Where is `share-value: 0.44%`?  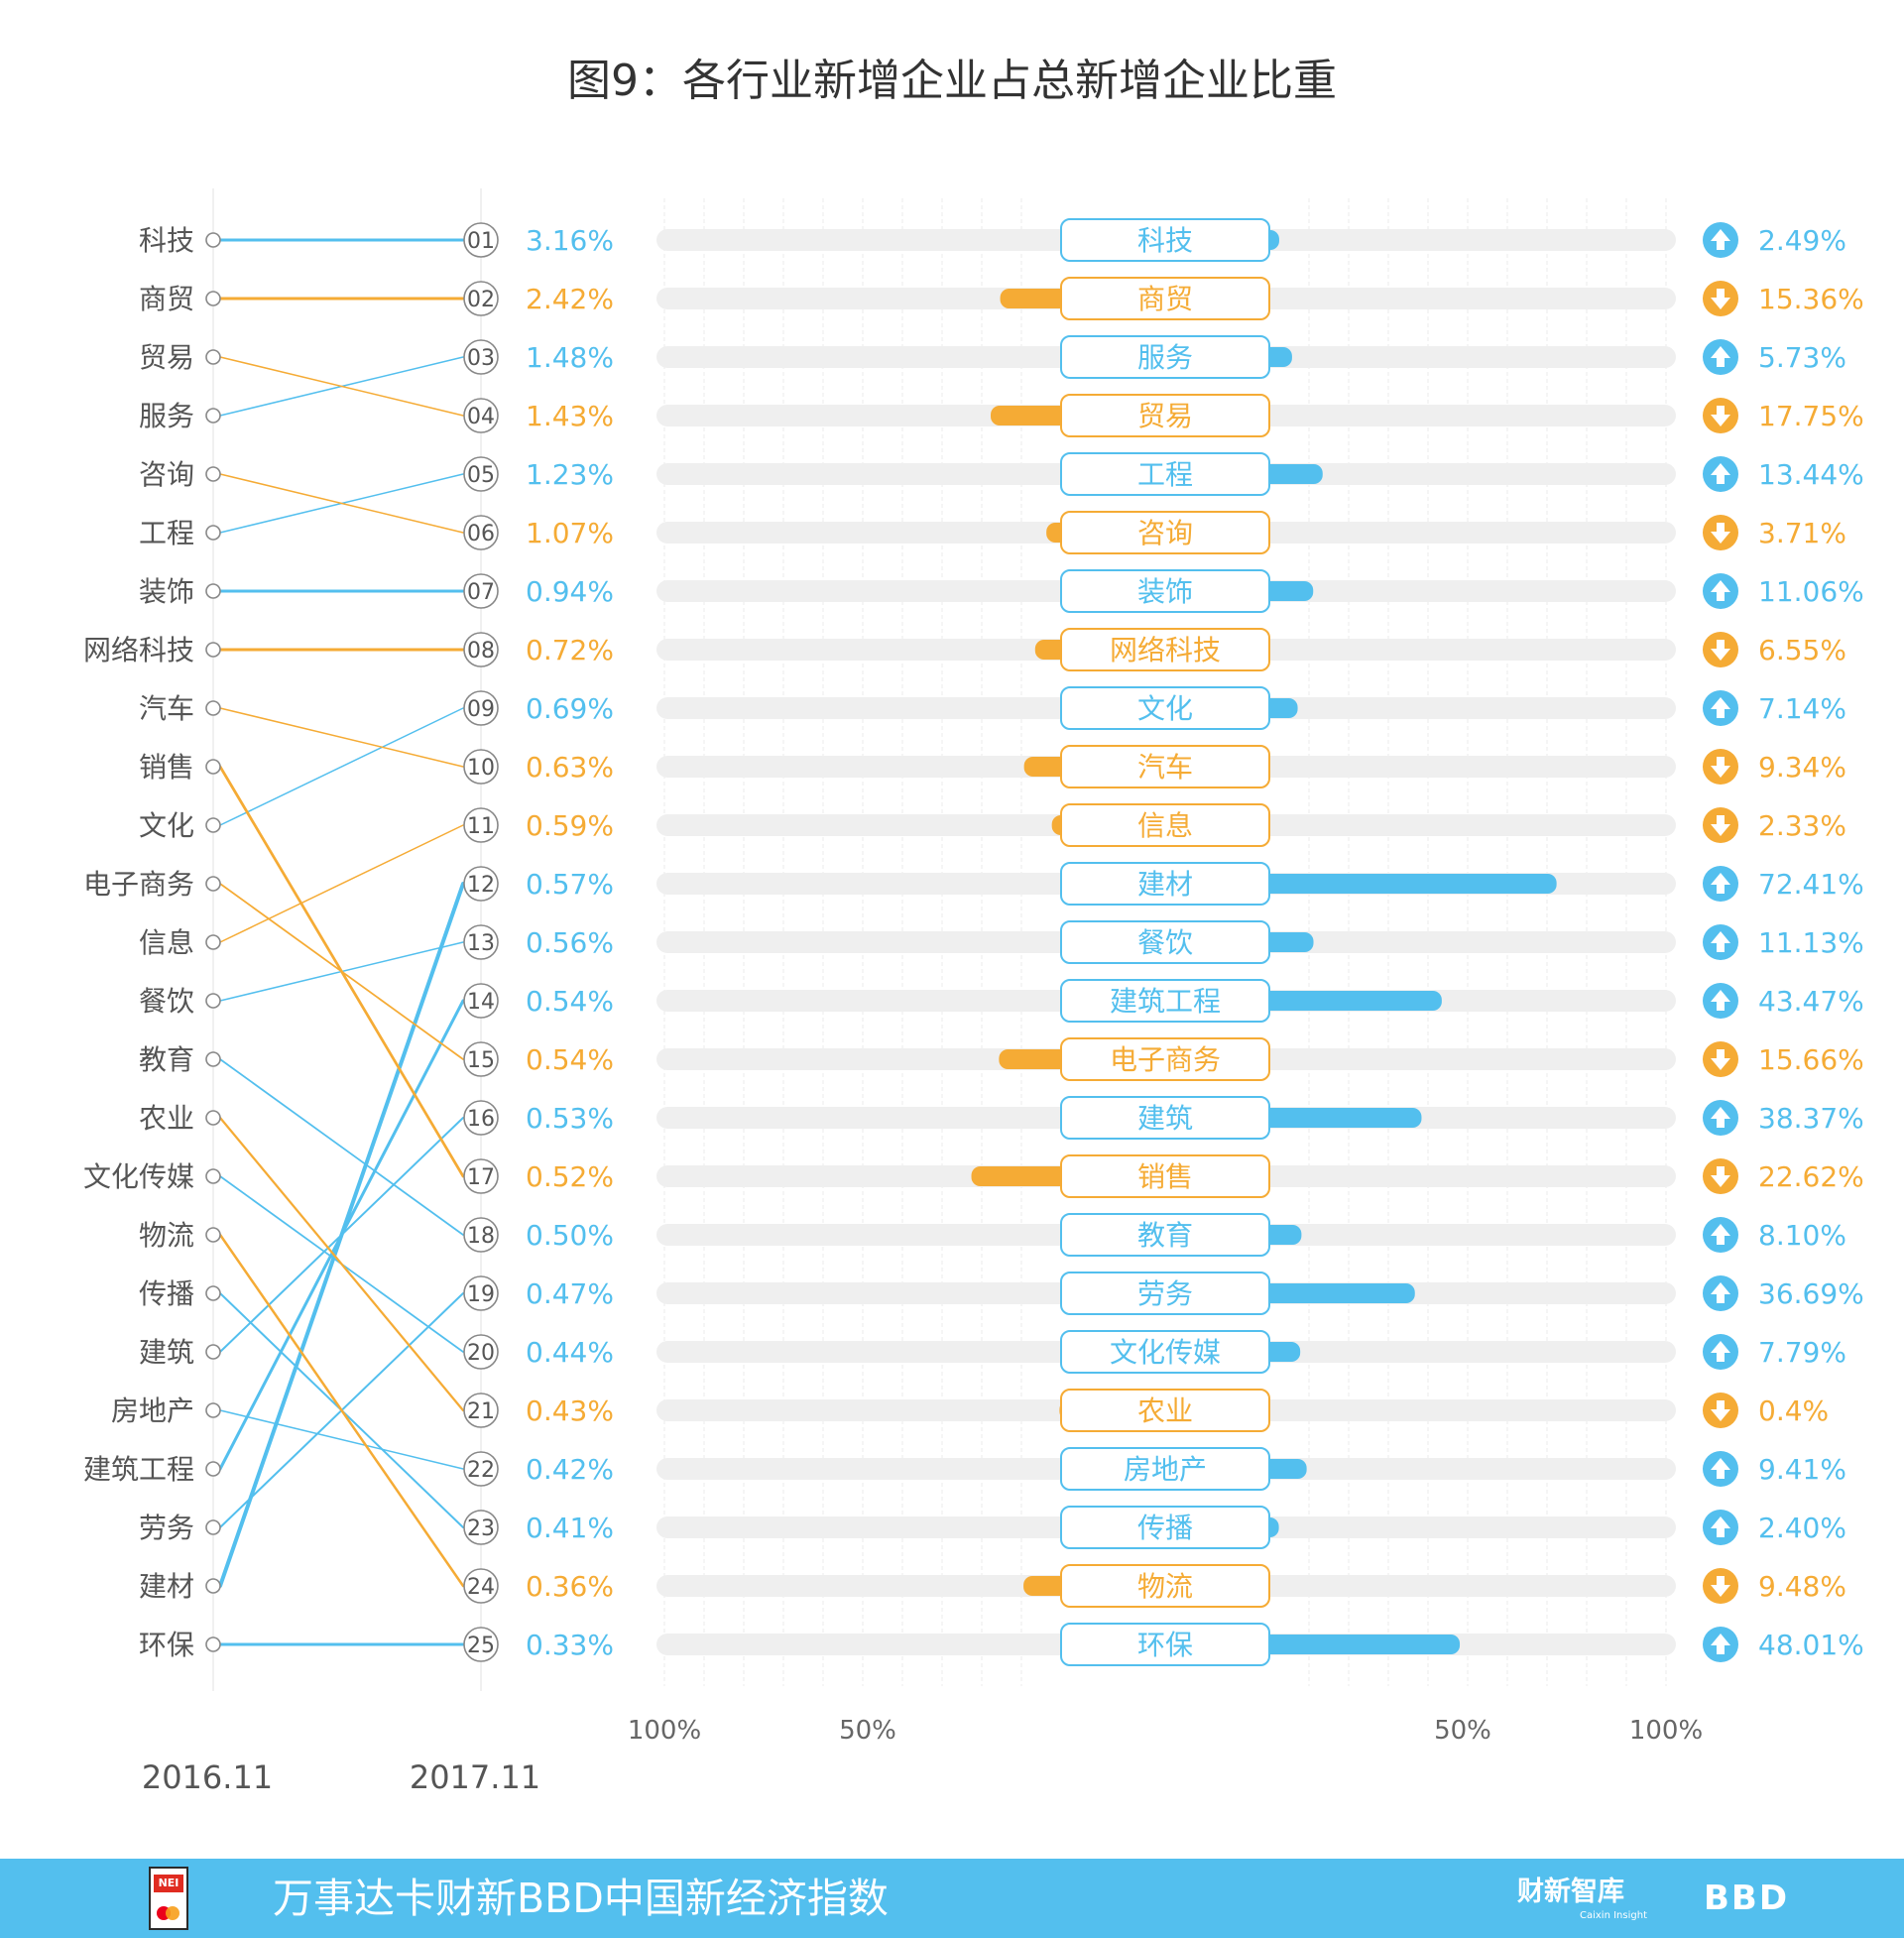
share-value: 0.44% is located at coordinates (570, 1352).